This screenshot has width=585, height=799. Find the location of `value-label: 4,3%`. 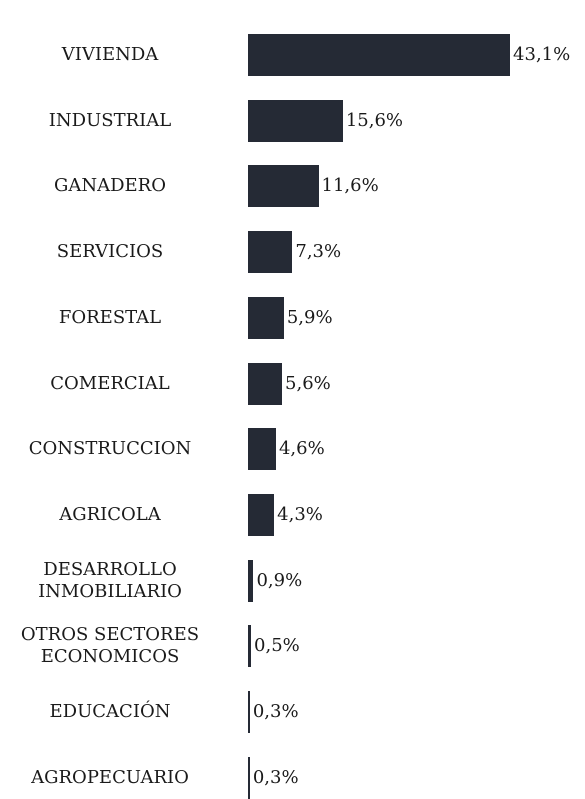

value-label: 4,3% is located at coordinates (300, 514).